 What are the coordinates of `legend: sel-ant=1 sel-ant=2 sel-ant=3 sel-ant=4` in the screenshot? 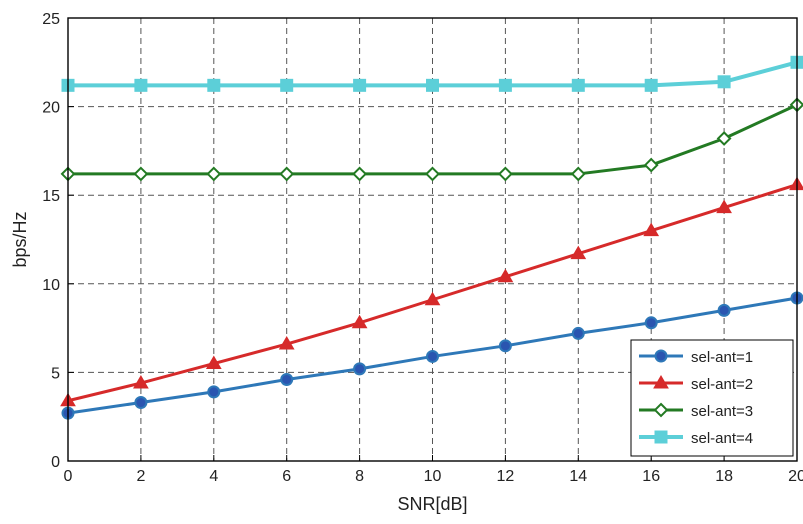 It's located at (712, 398).